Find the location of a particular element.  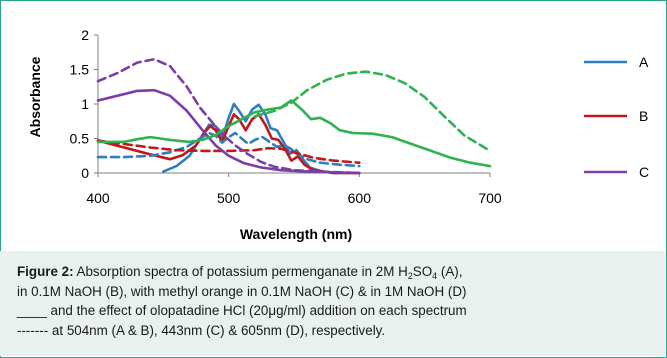

y-tick-label: 0 is located at coordinates (85, 173).